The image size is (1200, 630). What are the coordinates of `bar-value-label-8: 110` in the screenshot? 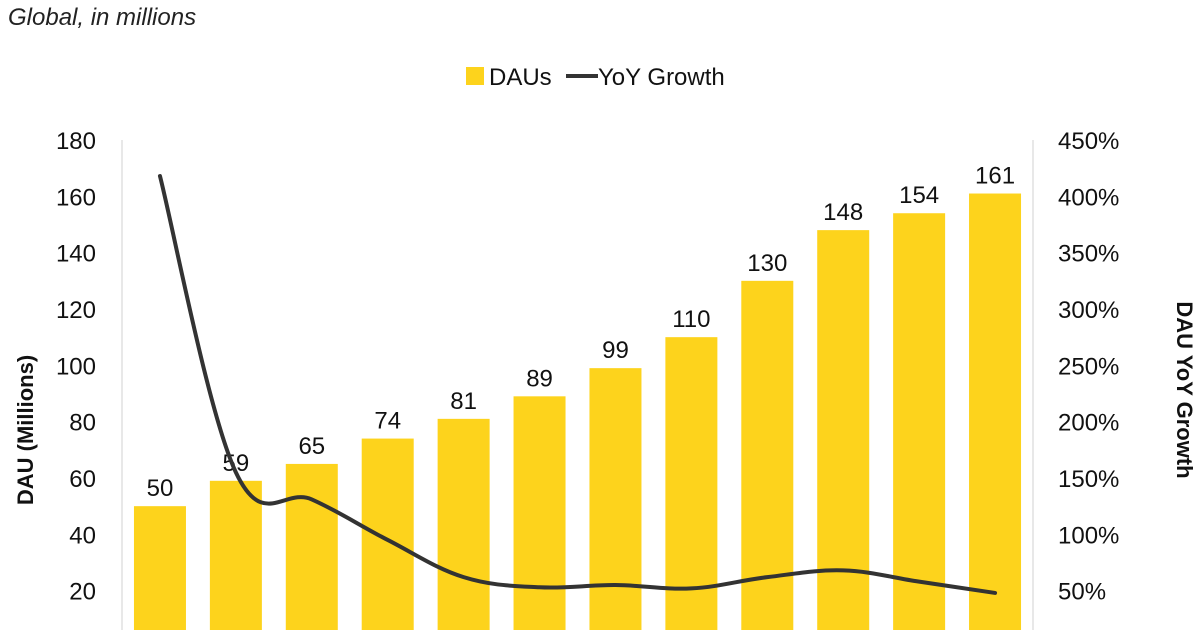 It's located at (691, 319).